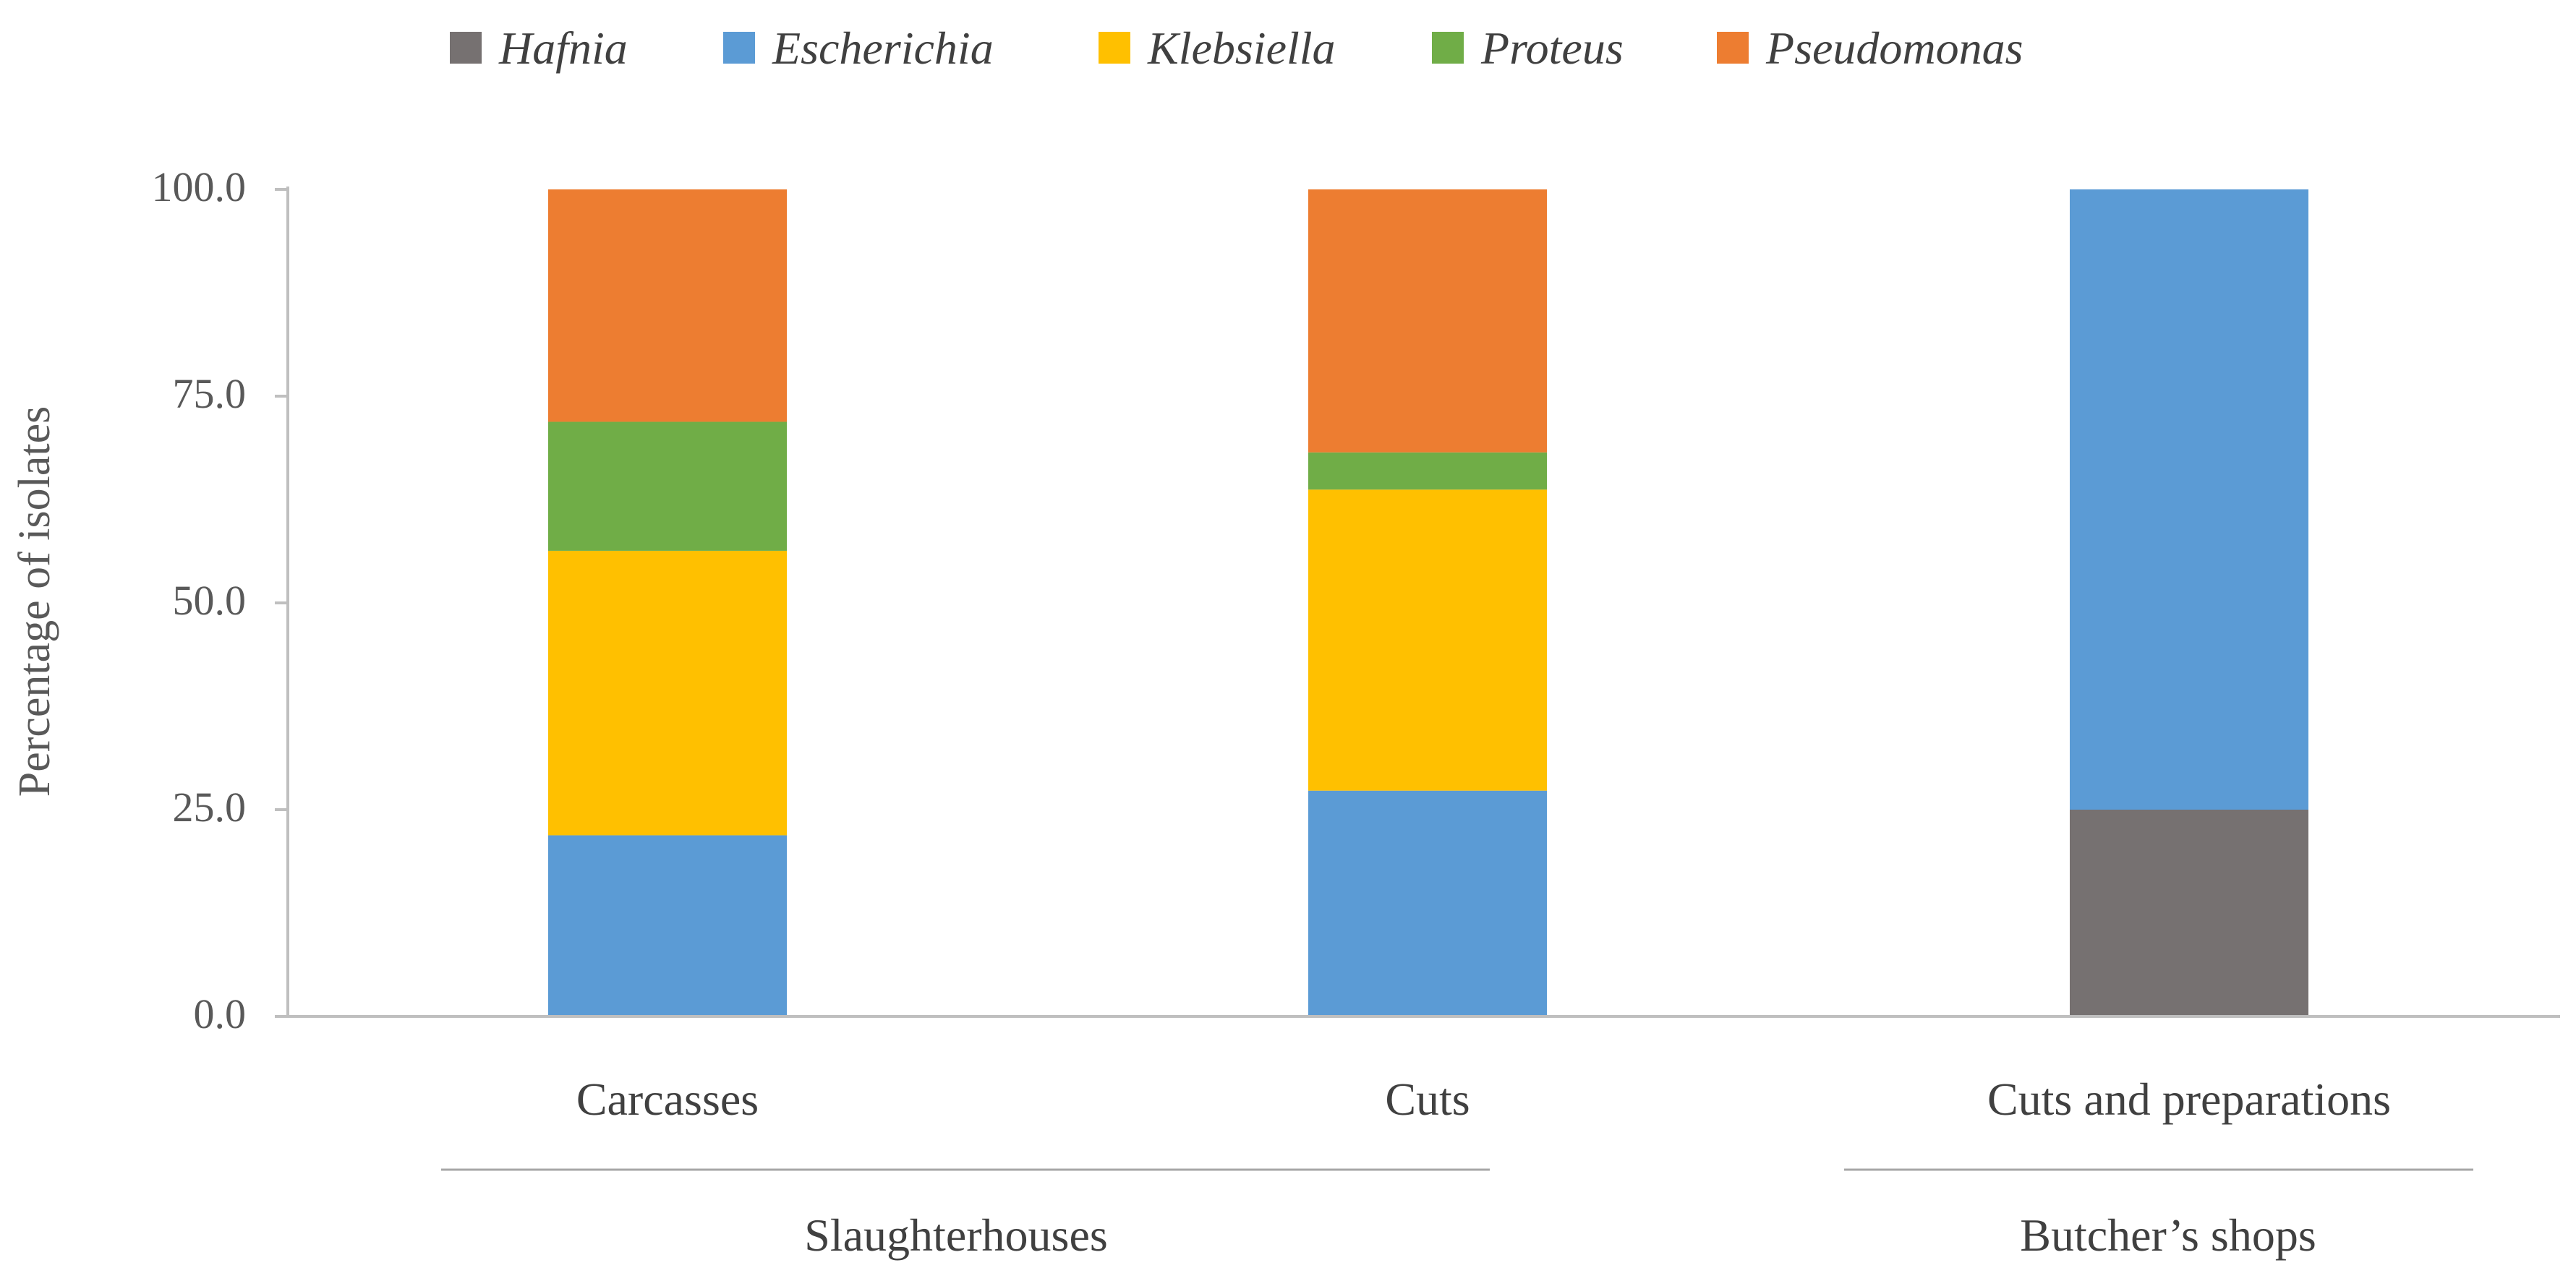 This screenshot has width=2576, height=1281. I want to click on legend-item-pseudomonas: Pseudomonas, so click(1870, 48).